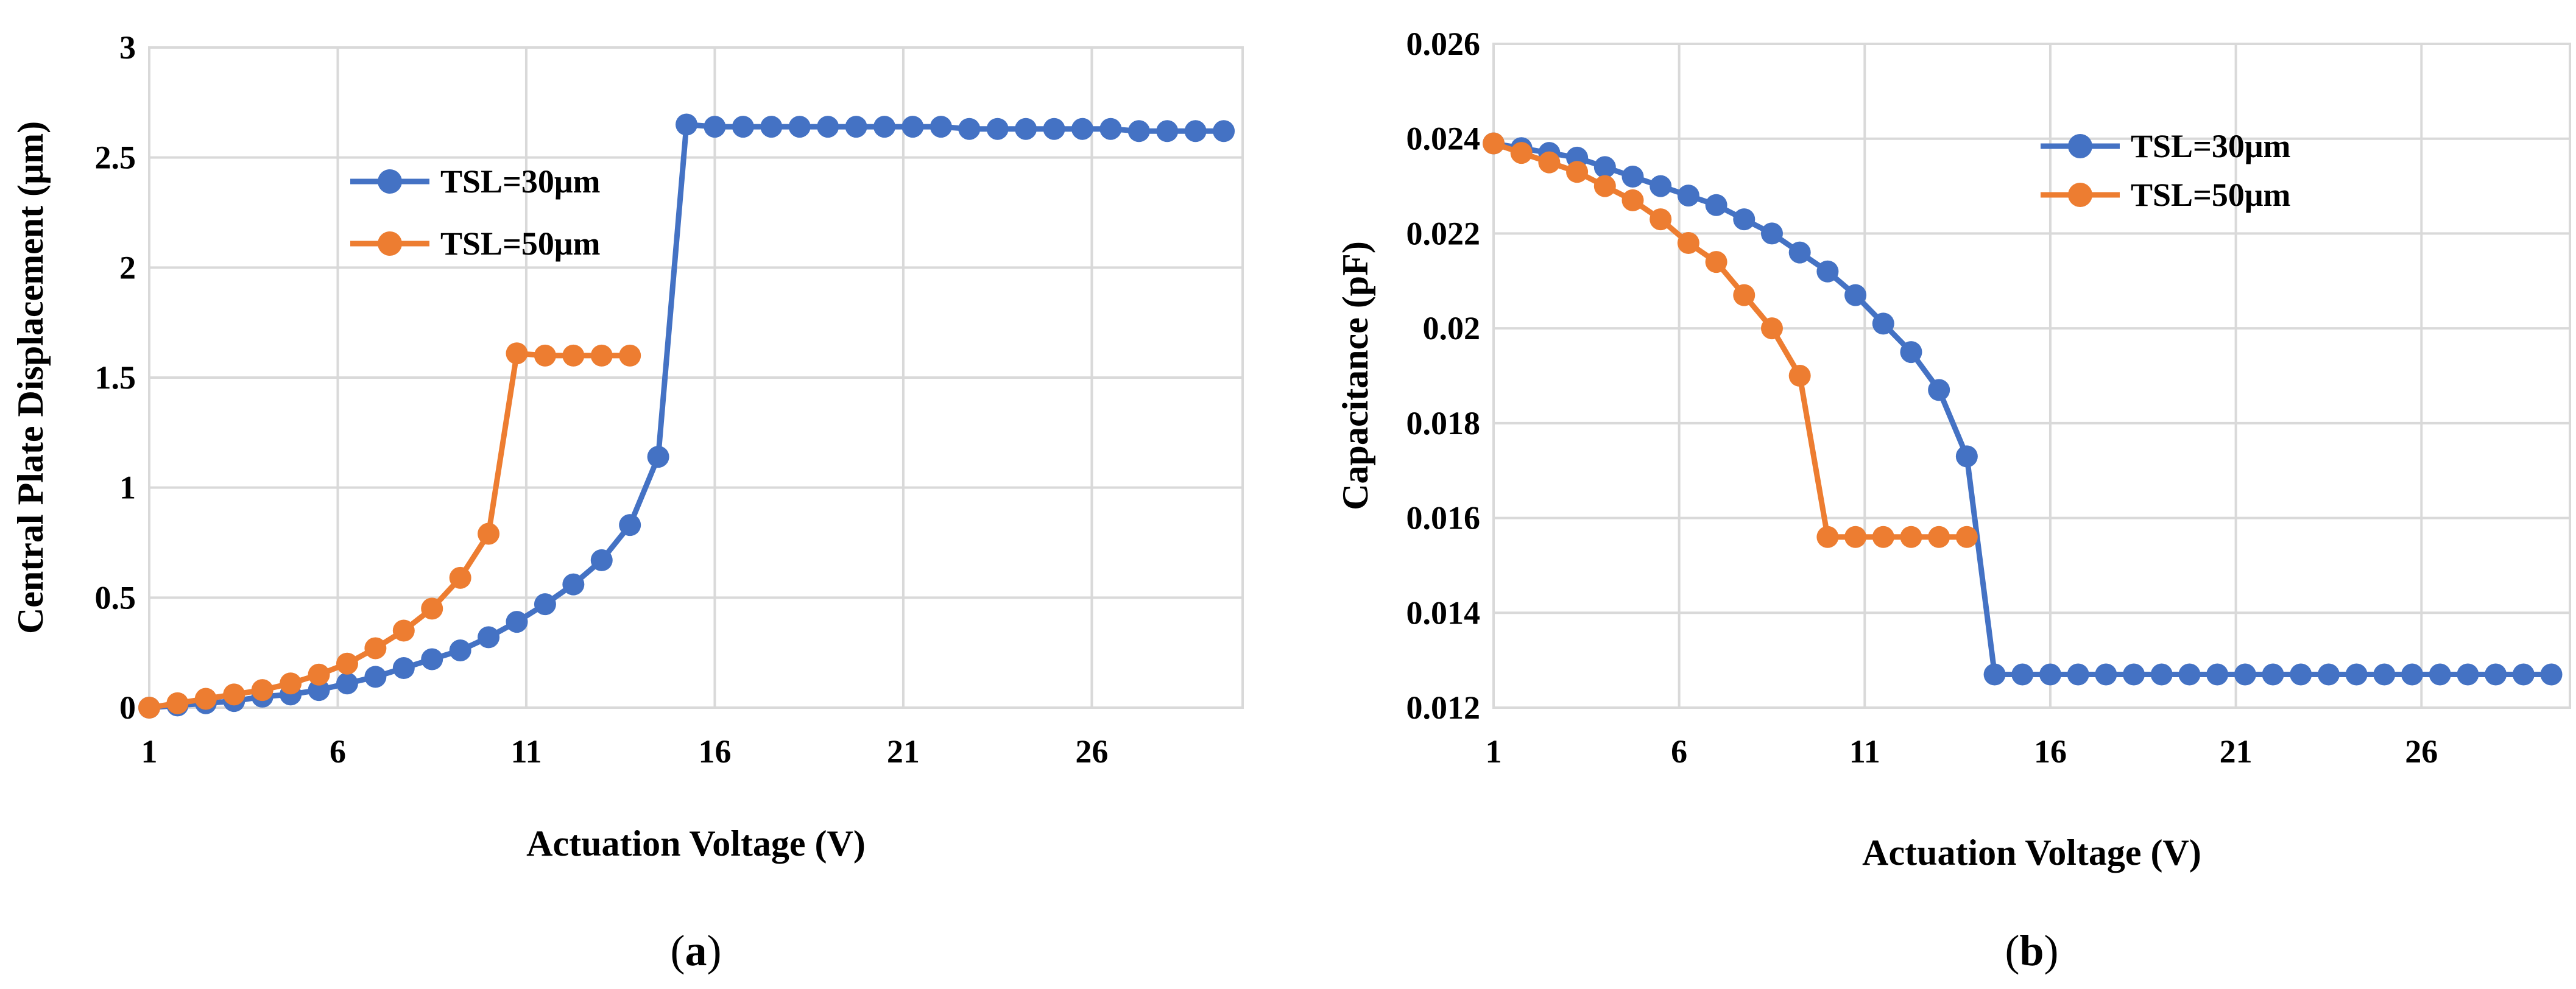  What do you see at coordinates (1443, 423) in the screenshot?
I see `y-tick-label: 0.018` at bounding box center [1443, 423].